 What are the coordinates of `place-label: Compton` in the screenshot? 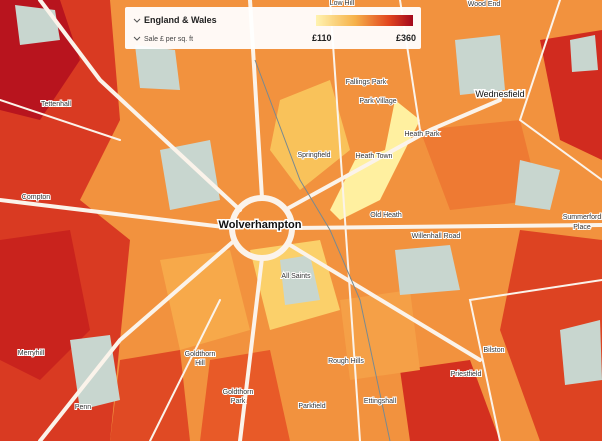 It's located at (36, 197).